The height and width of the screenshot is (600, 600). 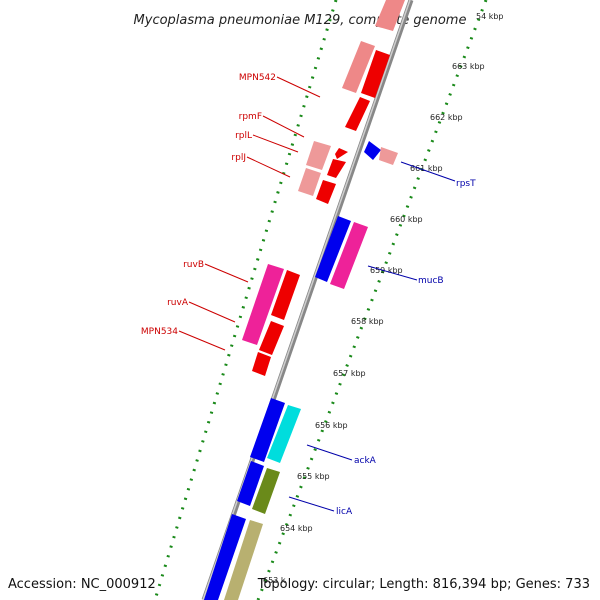 I want to click on tick-label: 659 kbp, so click(x=386, y=270).